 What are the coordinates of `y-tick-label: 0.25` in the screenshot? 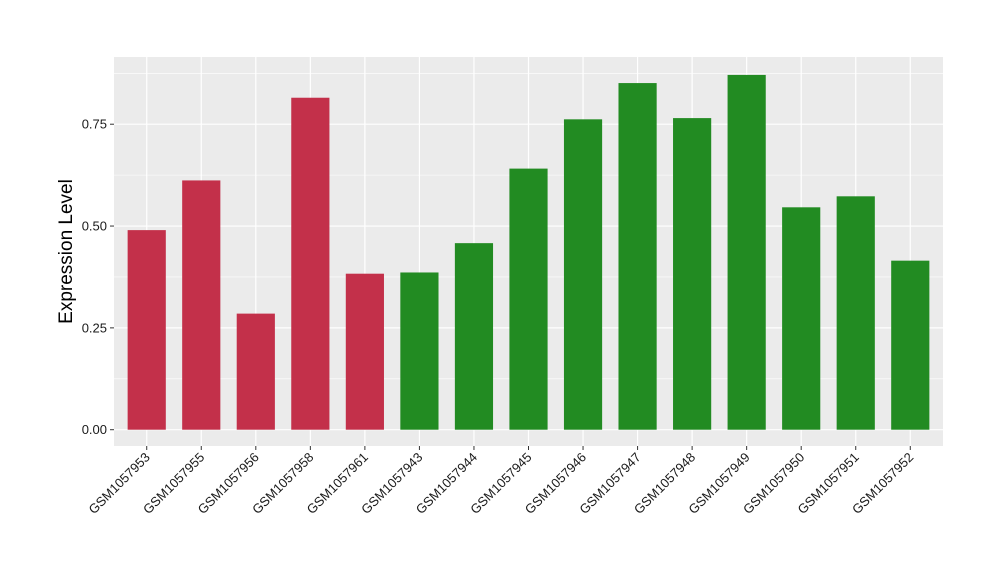 It's located at (94, 327).